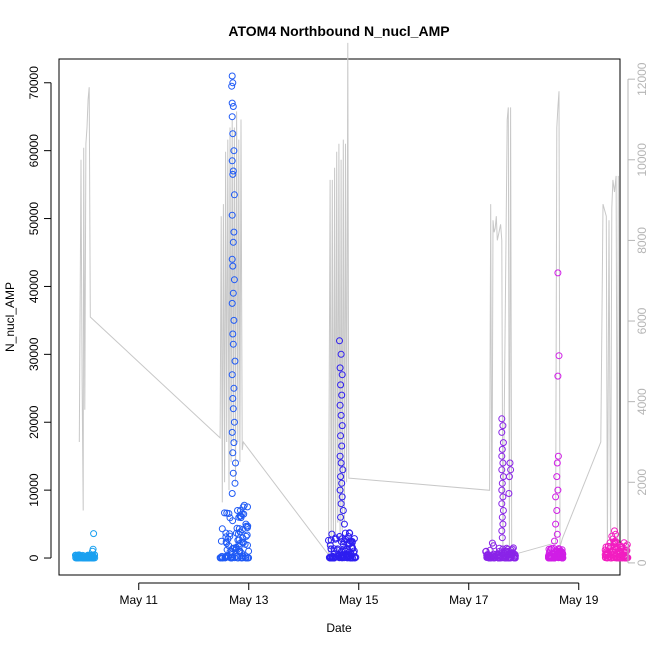 Image resolution: width=650 pixels, height=650 pixels. I want to click on y2-tick-label: 12000, so click(642, 79).